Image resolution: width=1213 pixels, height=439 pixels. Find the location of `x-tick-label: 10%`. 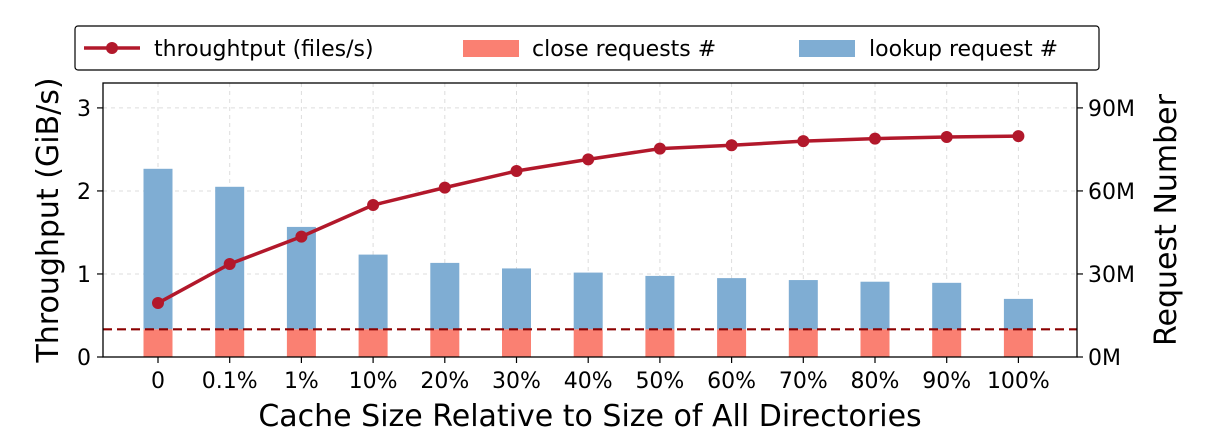

x-tick-label: 10% is located at coordinates (373, 381).